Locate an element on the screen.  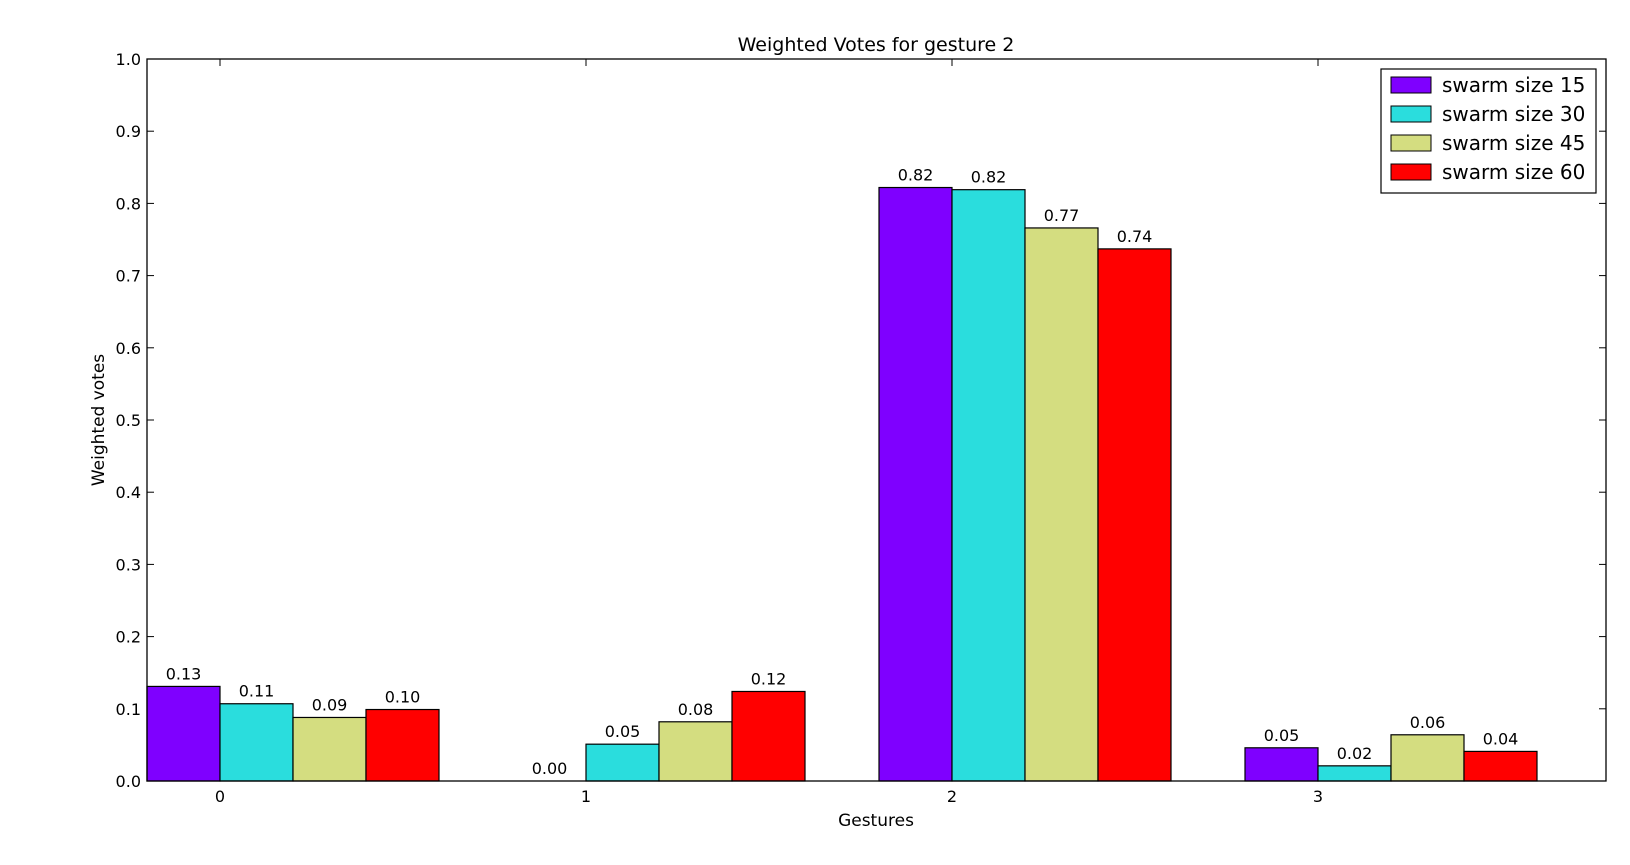
y-tick-label: 0.3 is located at coordinates (128, 564).